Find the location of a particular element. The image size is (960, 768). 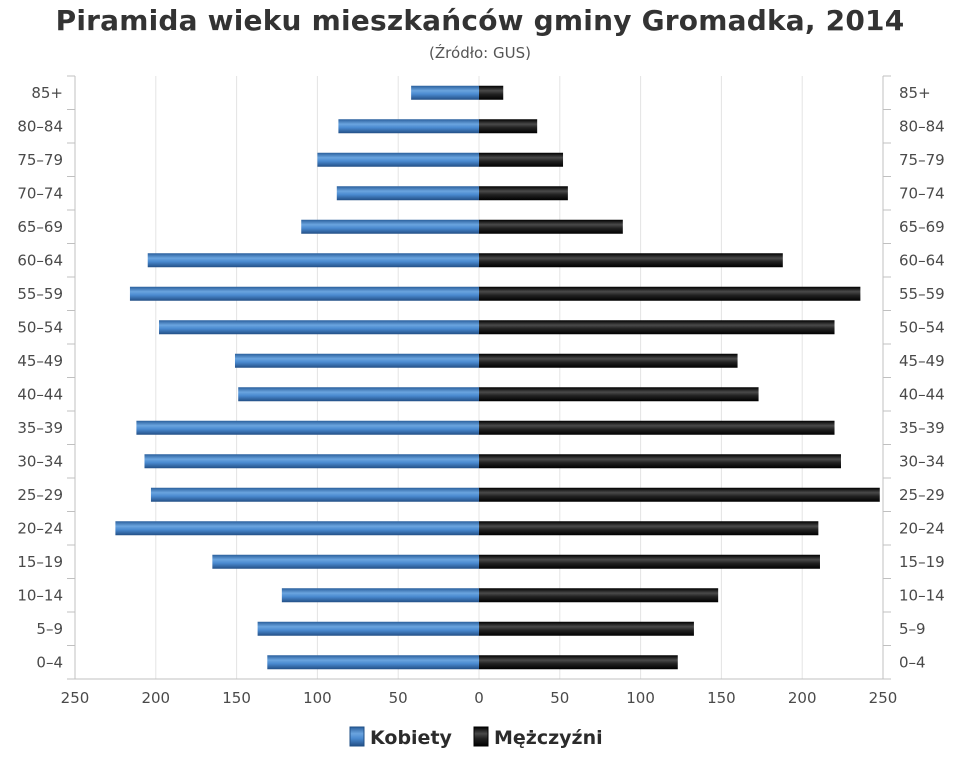

y-tick-label-right: 30–34 is located at coordinates (922, 461).